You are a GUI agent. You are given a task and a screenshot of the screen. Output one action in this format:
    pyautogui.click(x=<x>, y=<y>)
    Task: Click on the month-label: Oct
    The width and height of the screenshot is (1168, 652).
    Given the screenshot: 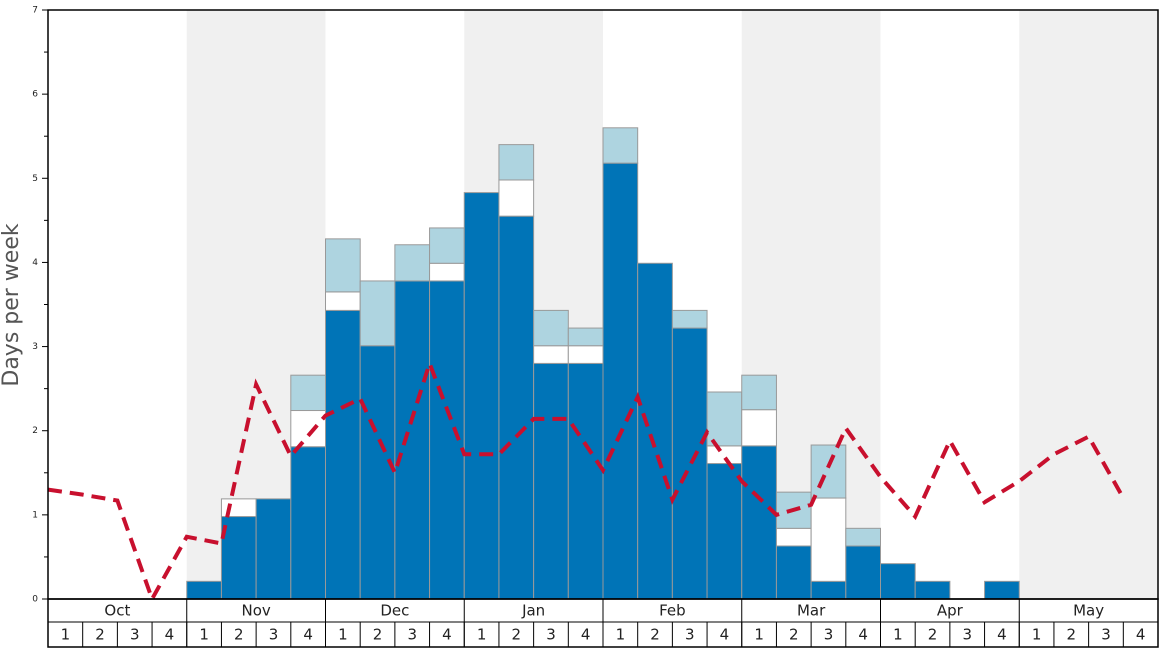 What is the action you would take?
    pyautogui.click(x=117, y=611)
    